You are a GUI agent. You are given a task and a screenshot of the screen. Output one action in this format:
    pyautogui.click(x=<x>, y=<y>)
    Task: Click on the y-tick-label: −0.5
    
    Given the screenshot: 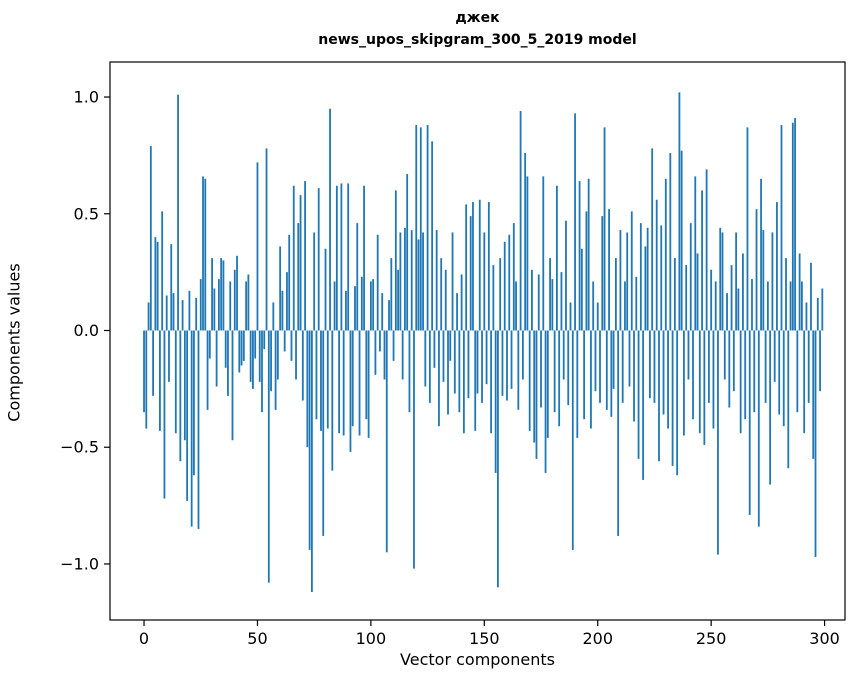 What is the action you would take?
    pyautogui.click(x=79, y=447)
    